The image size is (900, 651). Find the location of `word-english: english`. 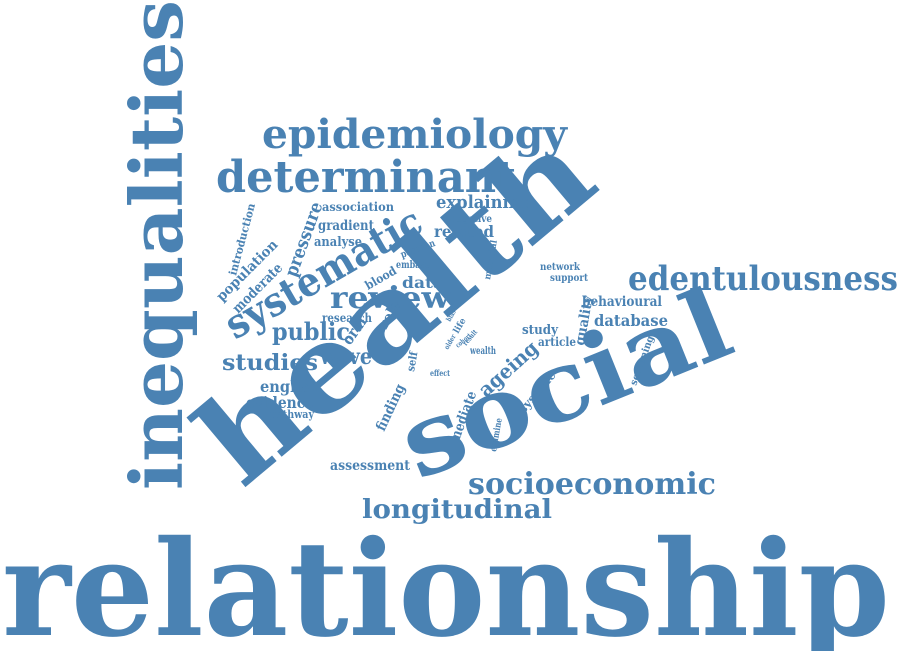

word-english: english is located at coordinates (290, 386).